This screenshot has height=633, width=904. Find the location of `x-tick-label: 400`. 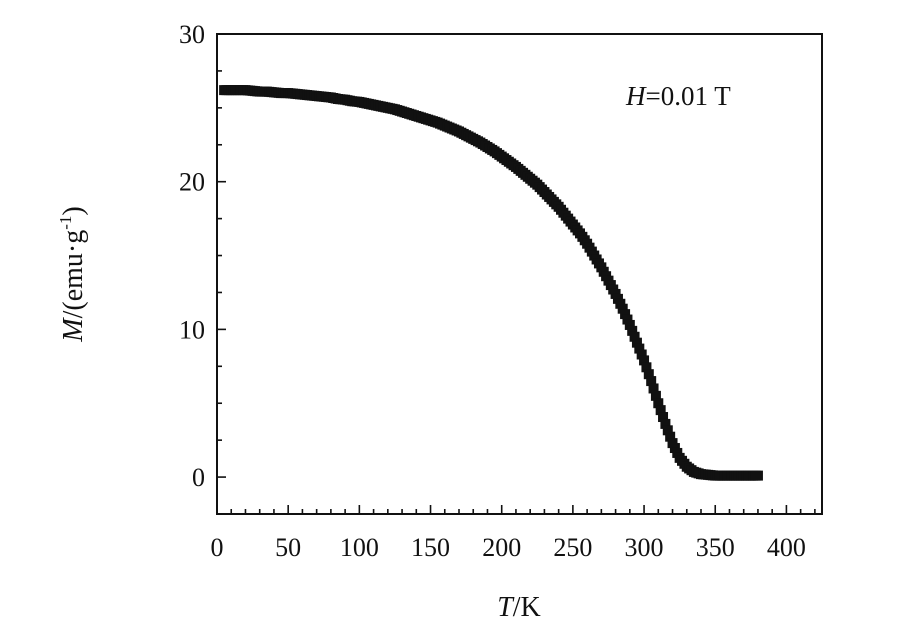

x-tick-label: 400 is located at coordinates (786, 547).